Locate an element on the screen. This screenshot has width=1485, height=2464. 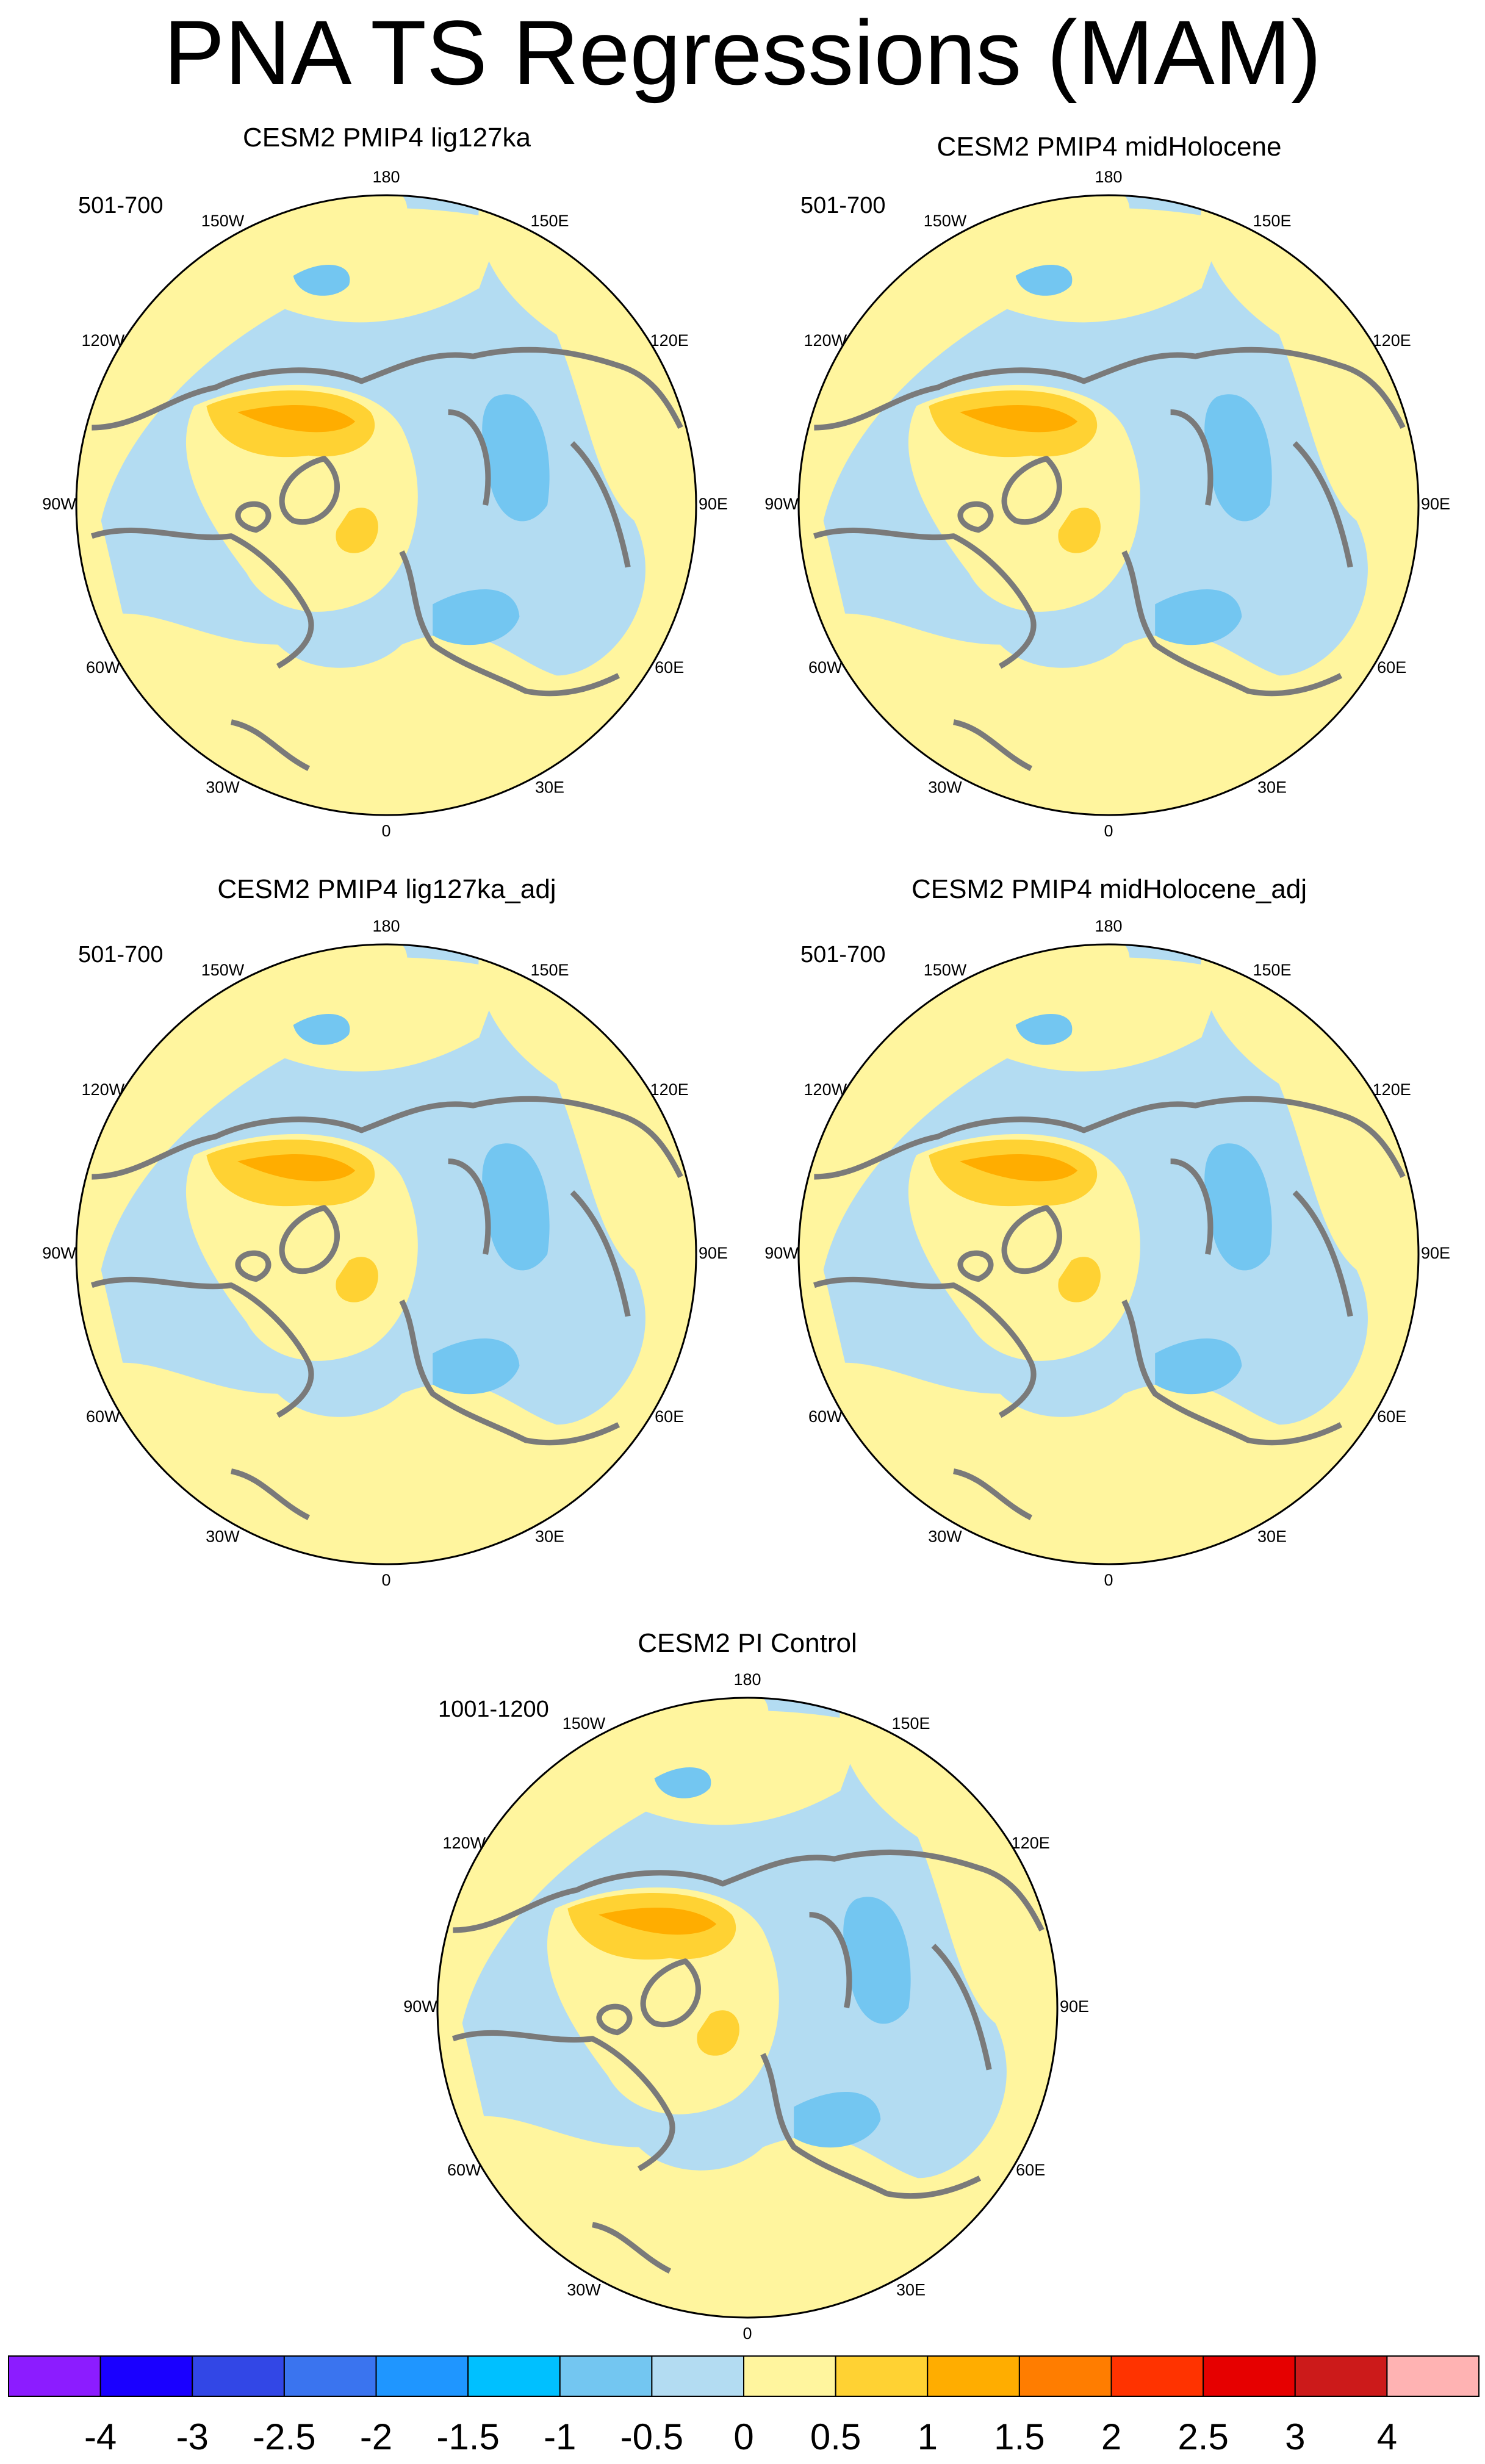
map-panel-midholocene-adj is located at coordinates (1108, 1254).